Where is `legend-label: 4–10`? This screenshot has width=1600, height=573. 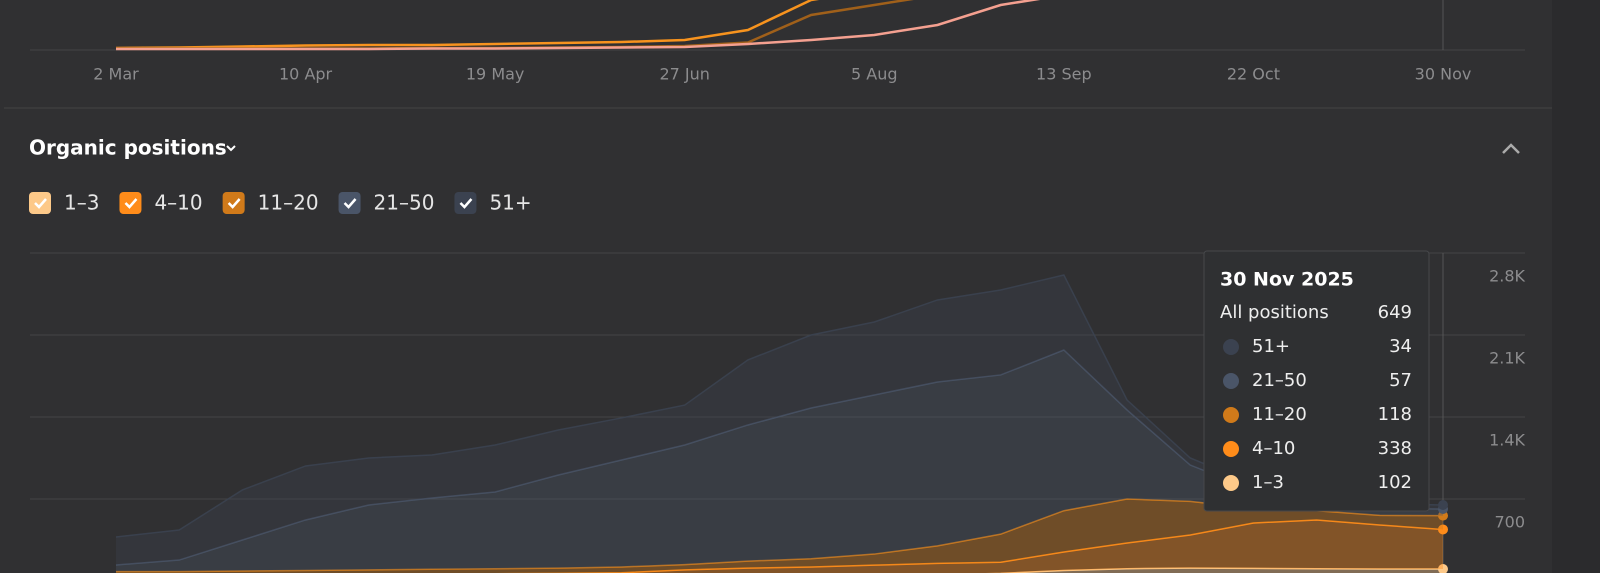
legend-label: 4–10 is located at coordinates (178, 203).